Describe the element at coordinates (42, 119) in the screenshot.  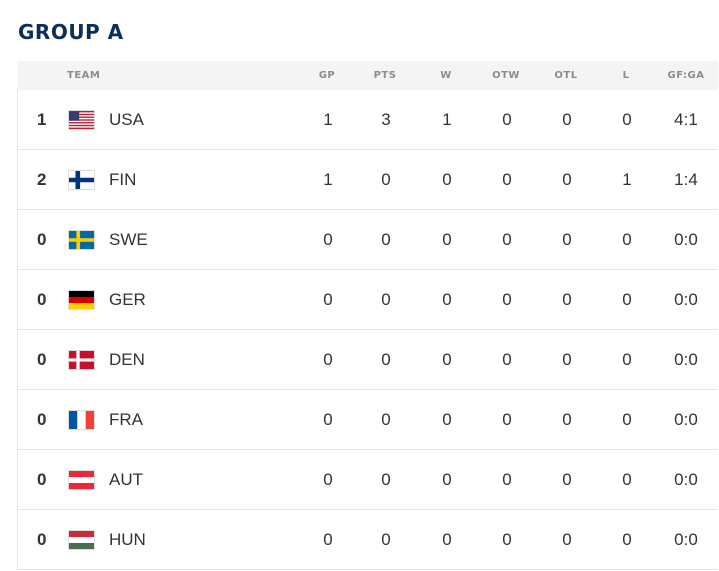
I see `rank: 1` at that location.